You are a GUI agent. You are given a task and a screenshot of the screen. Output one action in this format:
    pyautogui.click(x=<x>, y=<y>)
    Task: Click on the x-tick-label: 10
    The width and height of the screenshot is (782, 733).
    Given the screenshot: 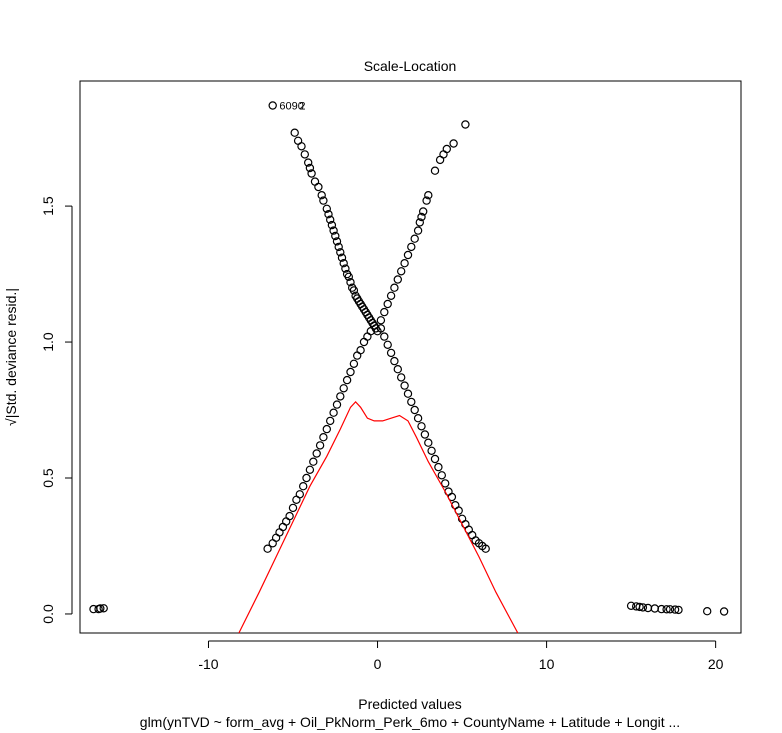 What is the action you would take?
    pyautogui.click(x=547, y=664)
    